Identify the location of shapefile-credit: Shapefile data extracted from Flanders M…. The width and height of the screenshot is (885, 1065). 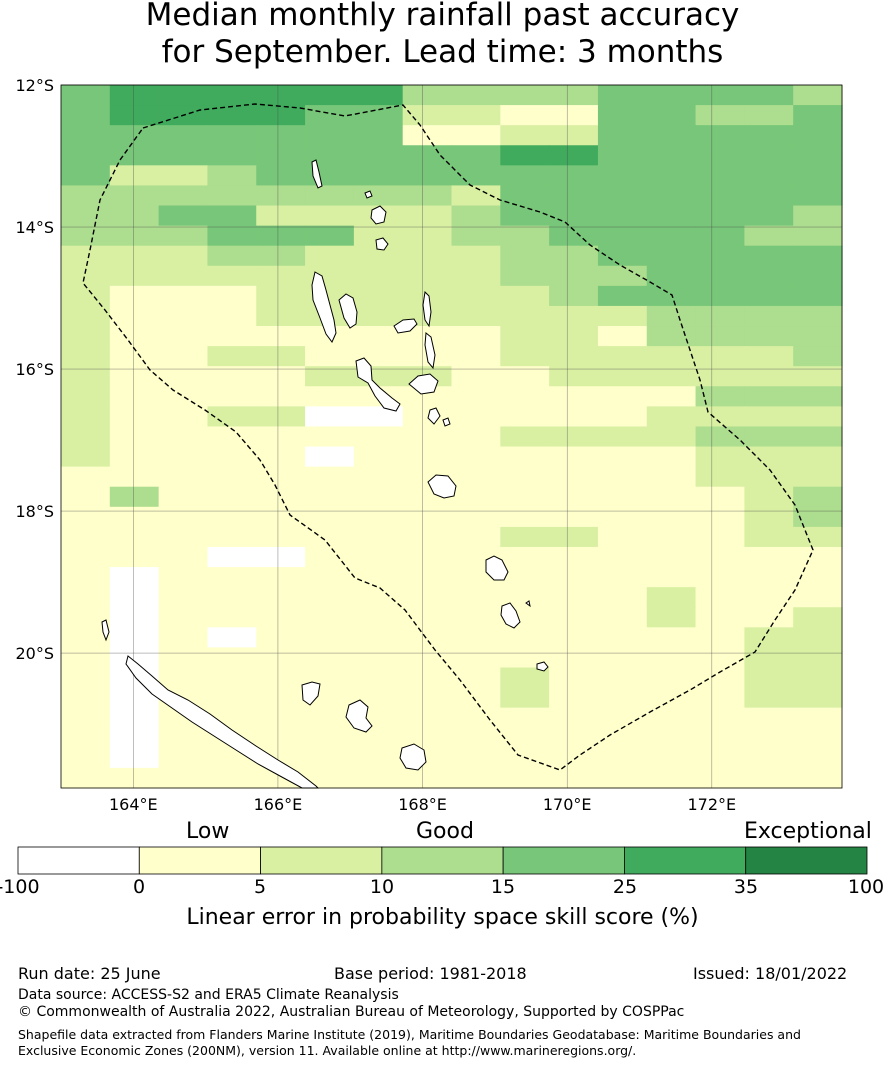
(409, 1042).